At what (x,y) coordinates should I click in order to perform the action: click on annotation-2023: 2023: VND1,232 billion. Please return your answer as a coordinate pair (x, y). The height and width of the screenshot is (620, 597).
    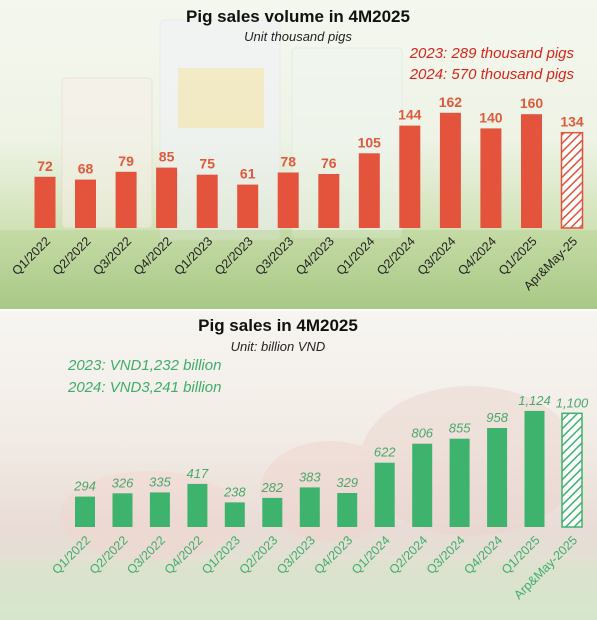
    Looking at the image, I should click on (144, 365).